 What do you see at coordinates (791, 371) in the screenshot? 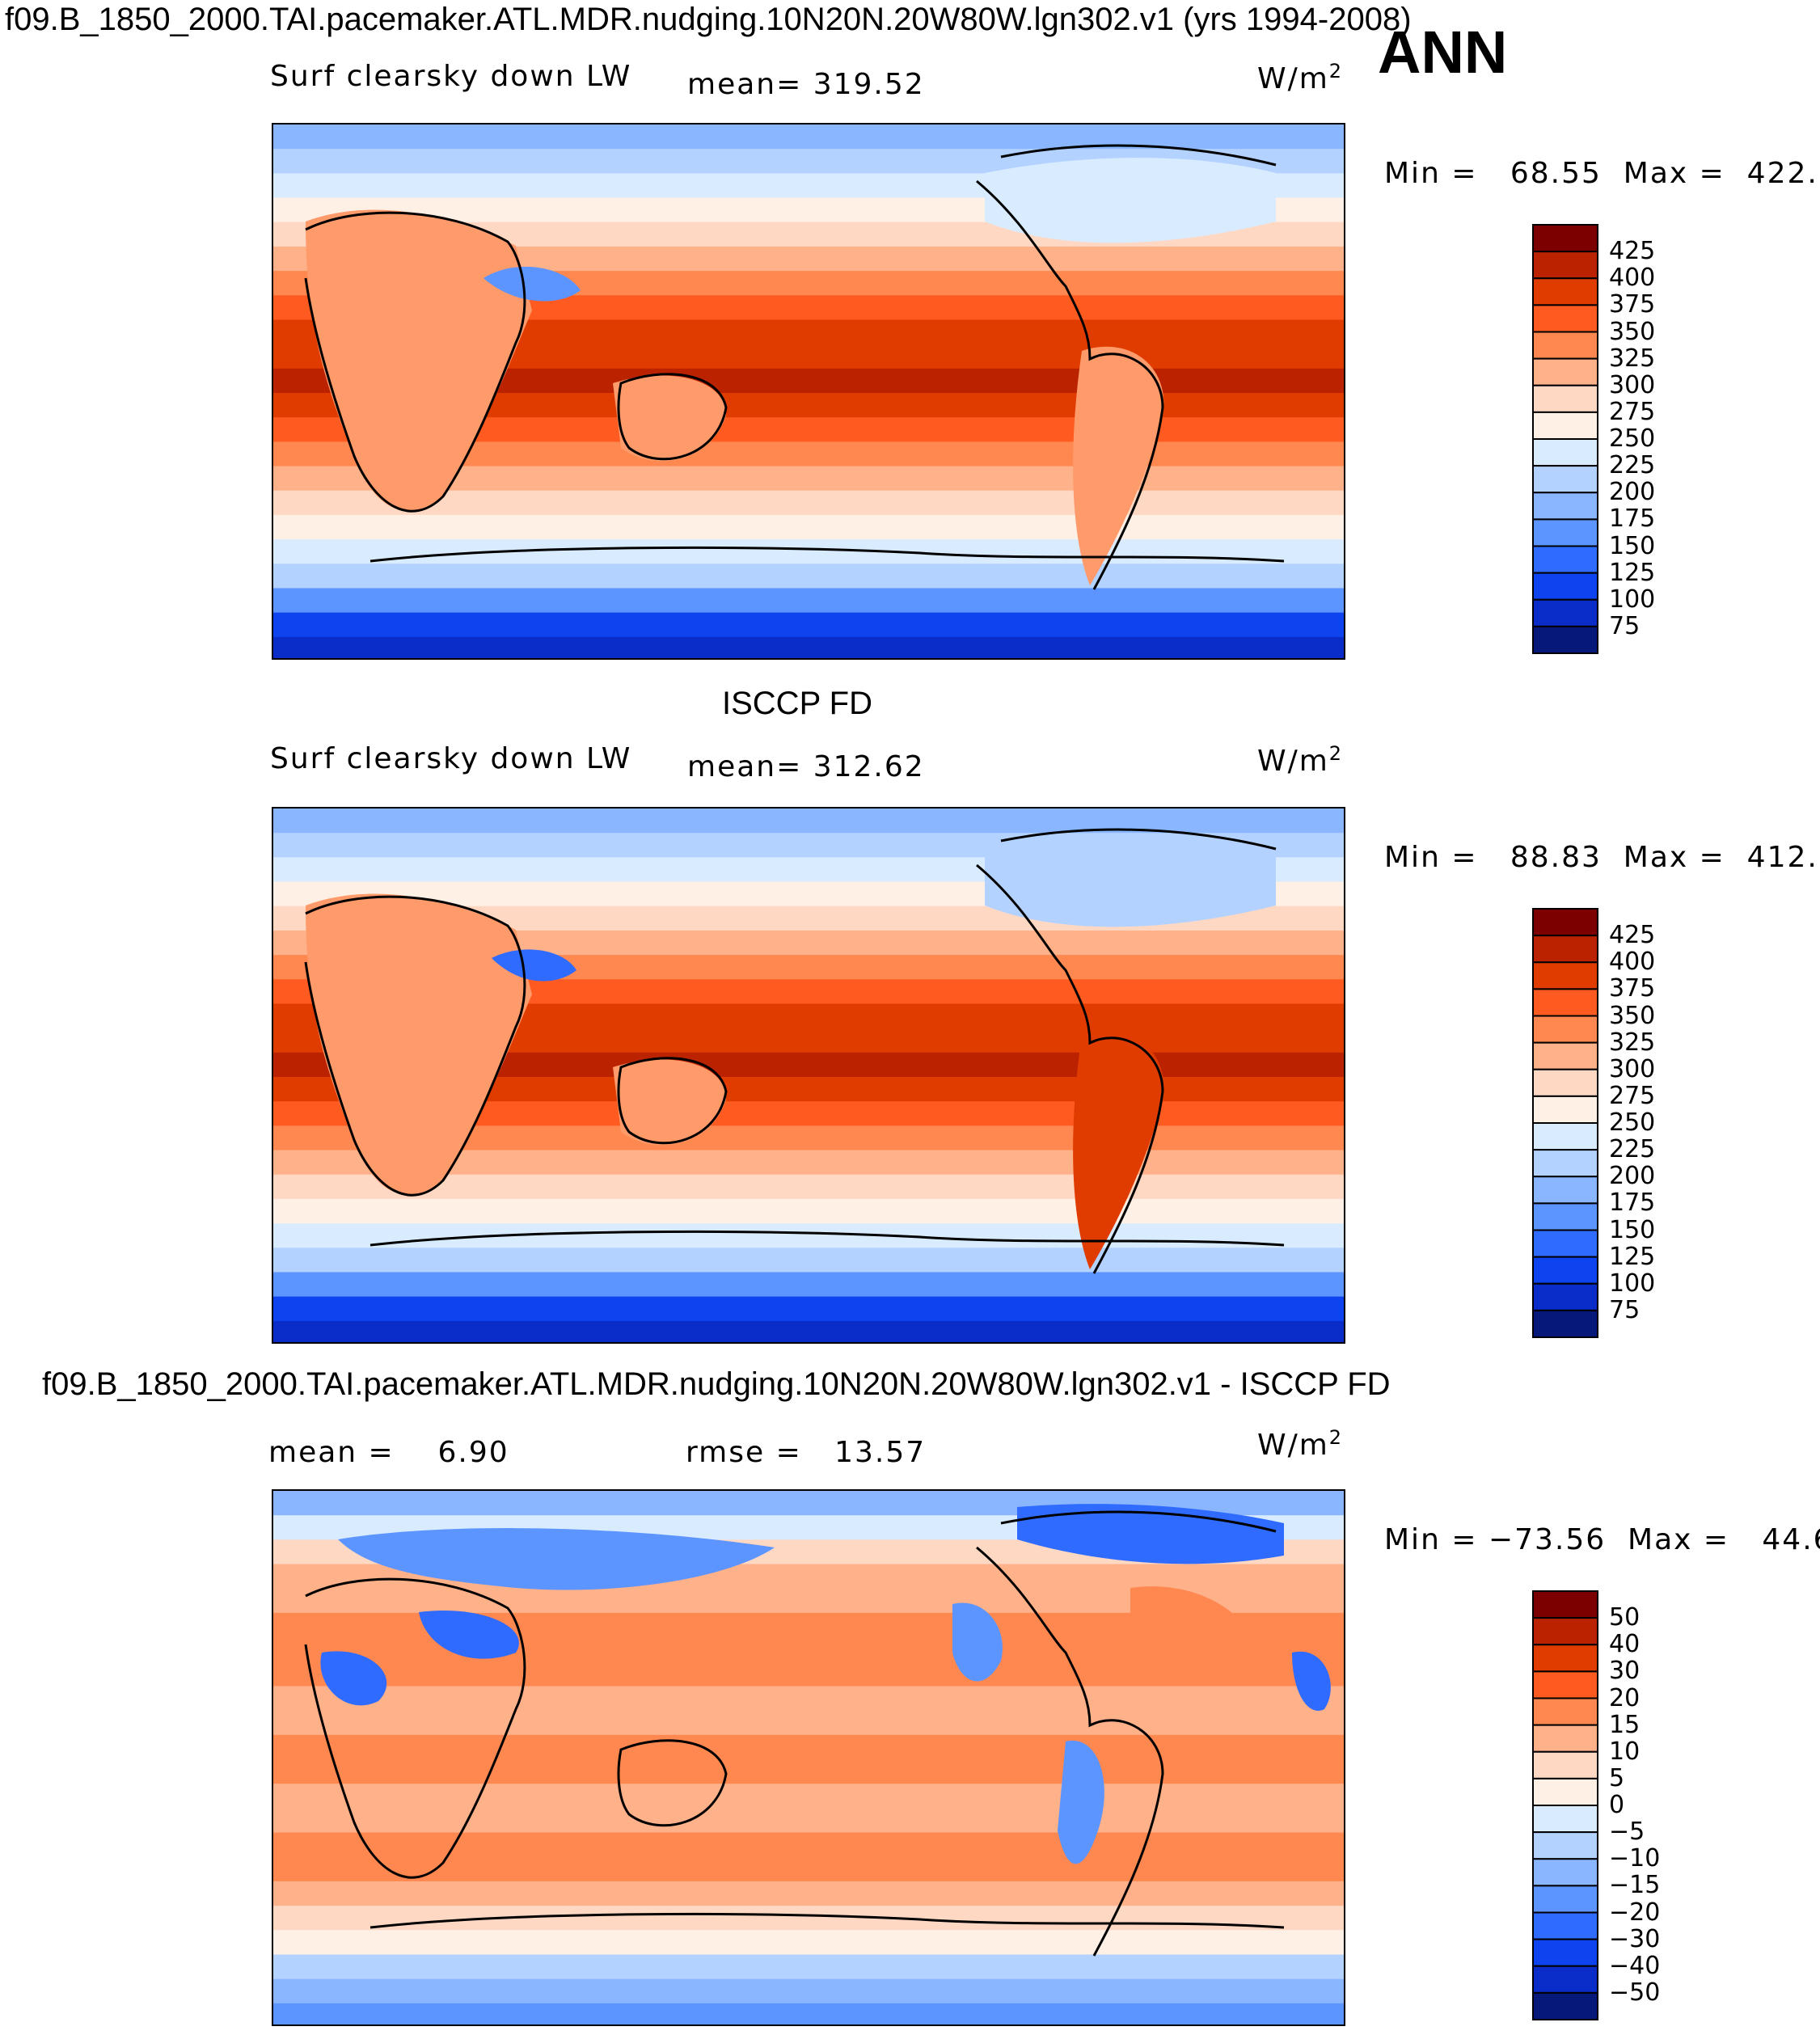
I see `panel1-land-features` at bounding box center [791, 371].